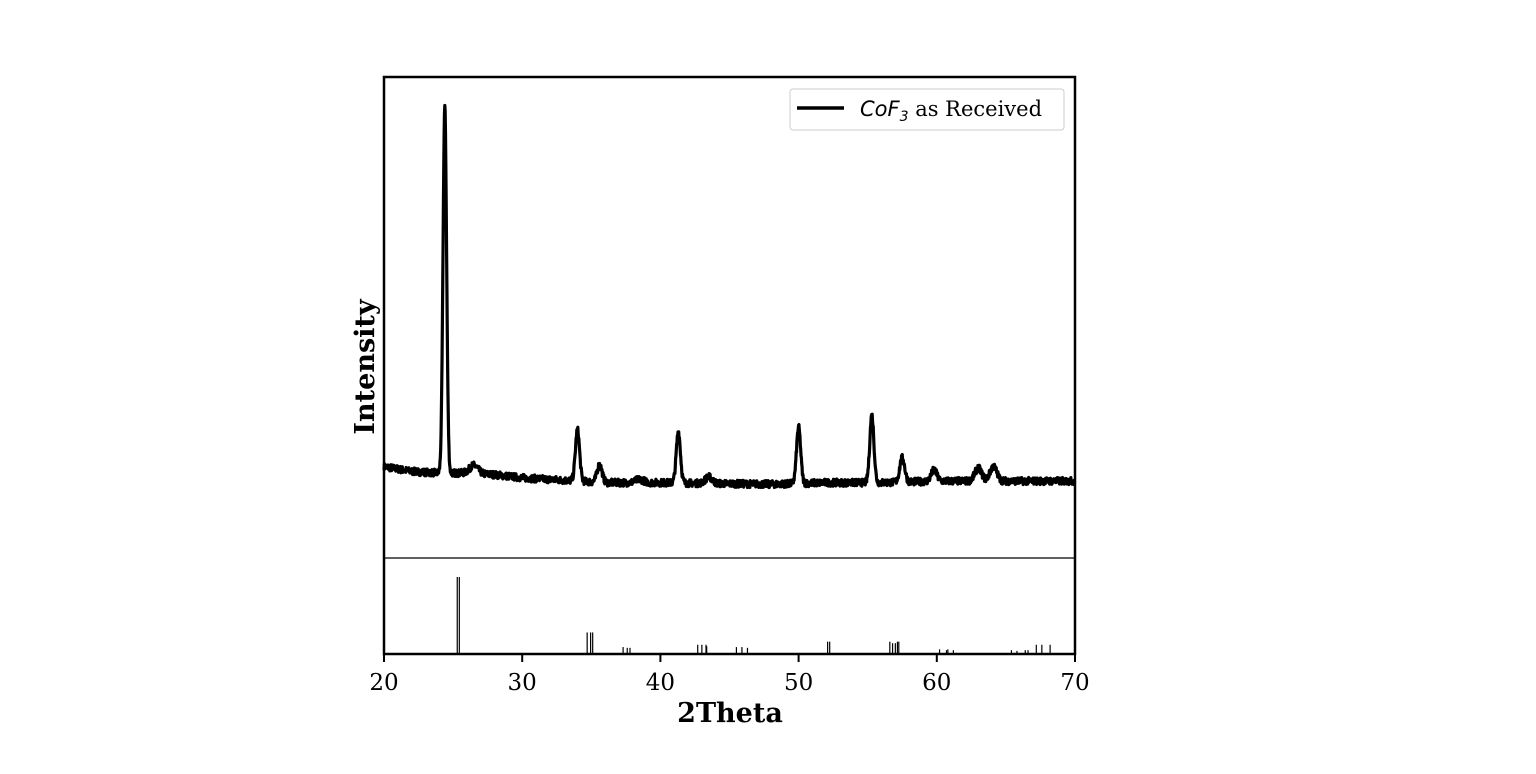 Image resolution: width=1536 pixels, height=774 pixels. I want to click on x-tick-label: 60, so click(936, 683).